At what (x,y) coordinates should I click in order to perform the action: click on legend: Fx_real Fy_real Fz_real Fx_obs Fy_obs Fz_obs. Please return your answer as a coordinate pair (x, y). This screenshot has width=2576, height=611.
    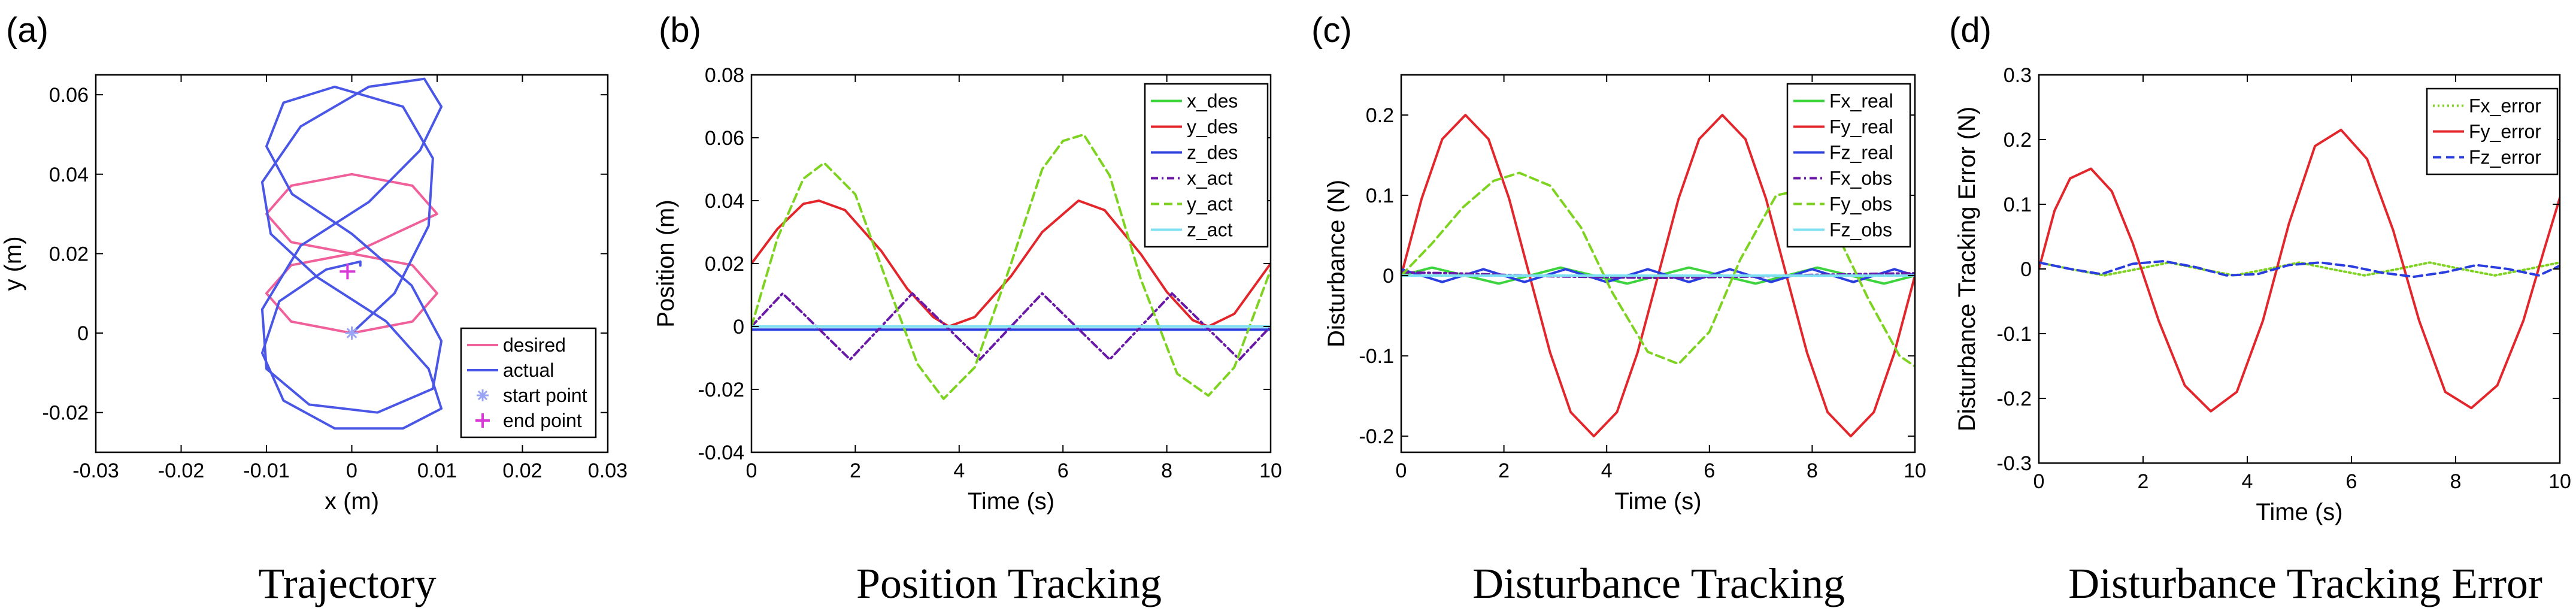
    Looking at the image, I should click on (1848, 165).